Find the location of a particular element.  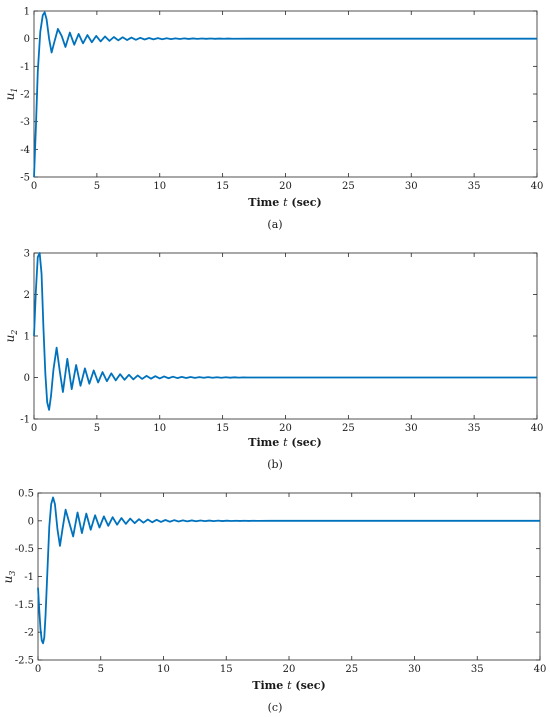

y-tick-label: -5 is located at coordinates (25, 178).